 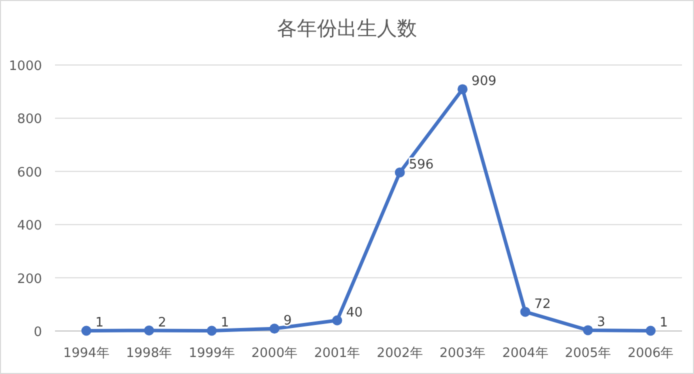 I want to click on y-tick-label: 800, so click(x=29, y=120).